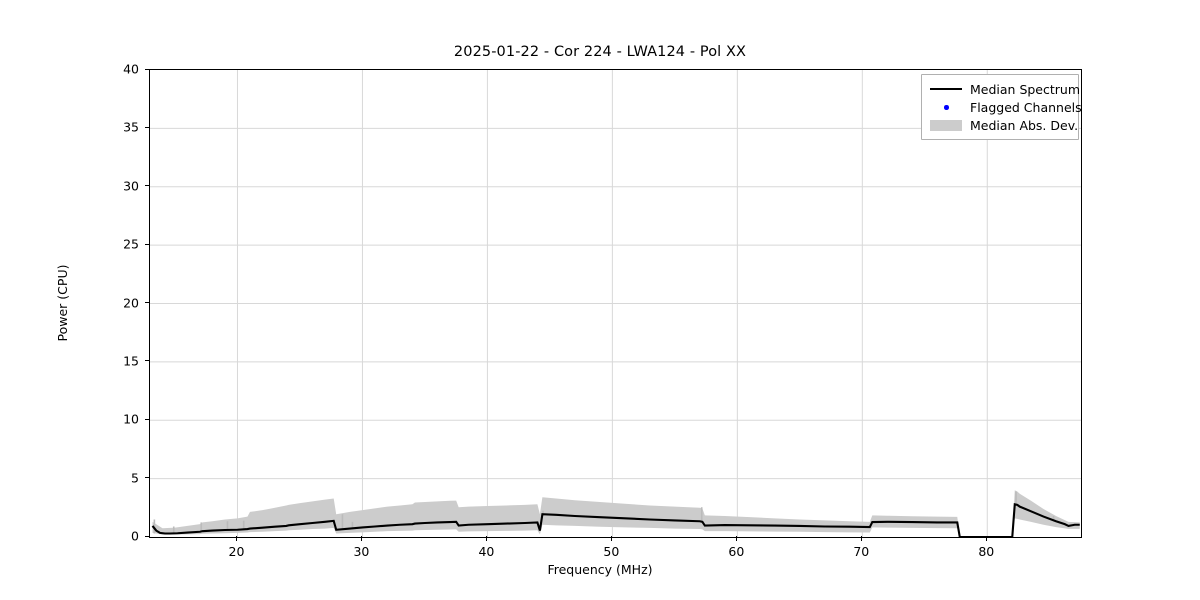  What do you see at coordinates (946, 125) in the screenshot?
I see `legend-patch-icon` at bounding box center [946, 125].